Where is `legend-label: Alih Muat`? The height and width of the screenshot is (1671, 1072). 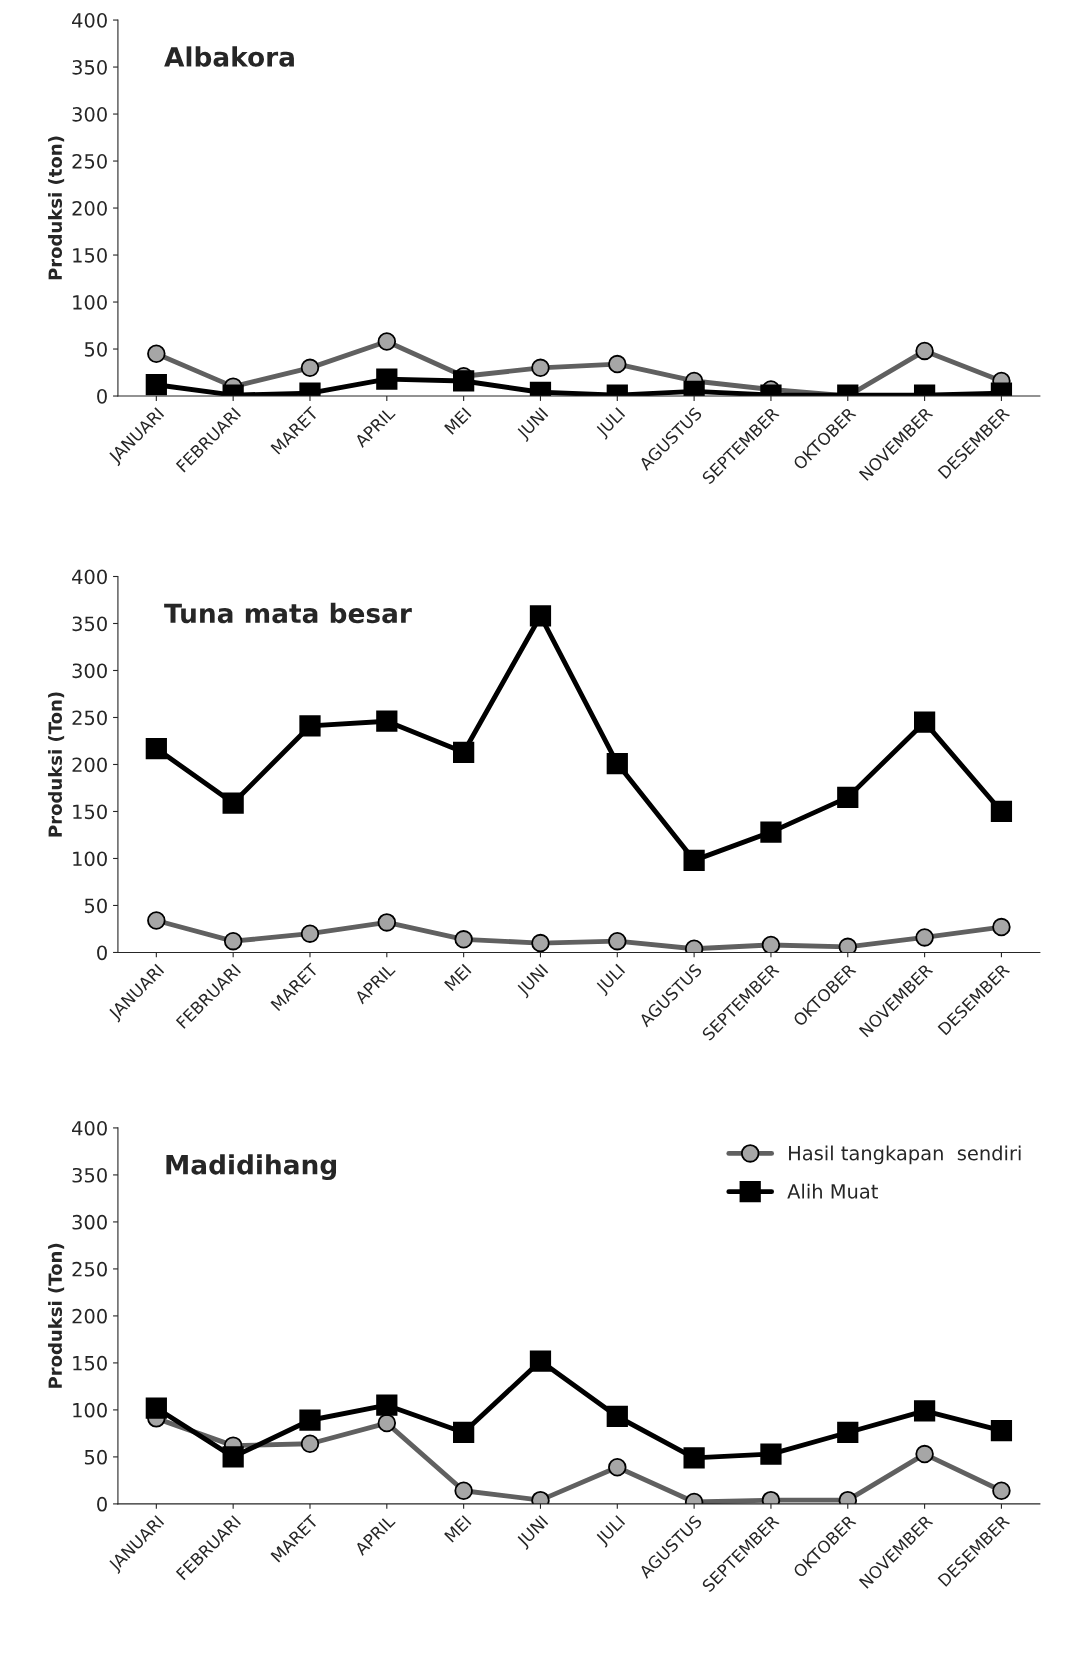 legend-label: Alih Muat is located at coordinates (832, 1191).